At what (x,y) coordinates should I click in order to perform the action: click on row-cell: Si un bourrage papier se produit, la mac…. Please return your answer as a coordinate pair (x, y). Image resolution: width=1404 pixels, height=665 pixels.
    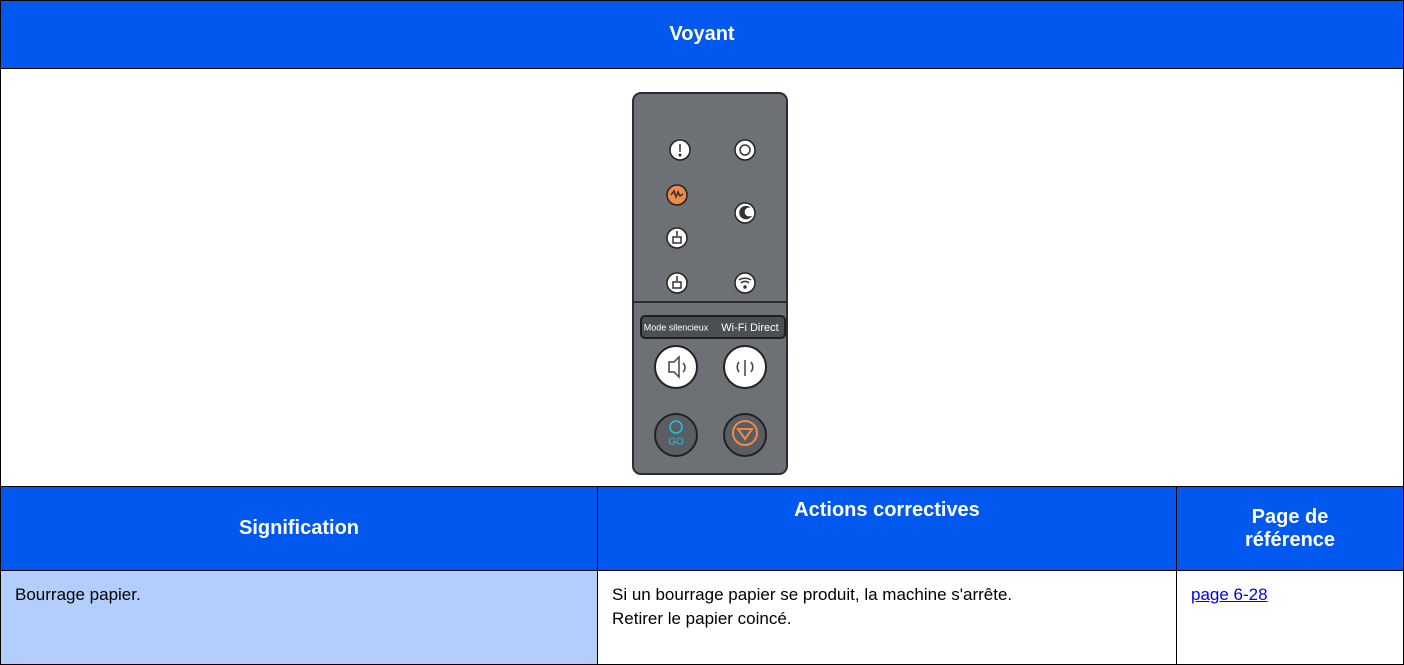
    Looking at the image, I should click on (887, 617).